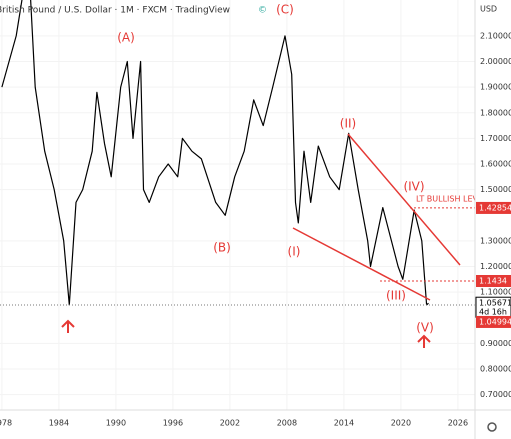 This screenshot has width=511, height=439. What do you see at coordinates (425, 328) in the screenshot?
I see `annotation: (V)` at bounding box center [425, 328].